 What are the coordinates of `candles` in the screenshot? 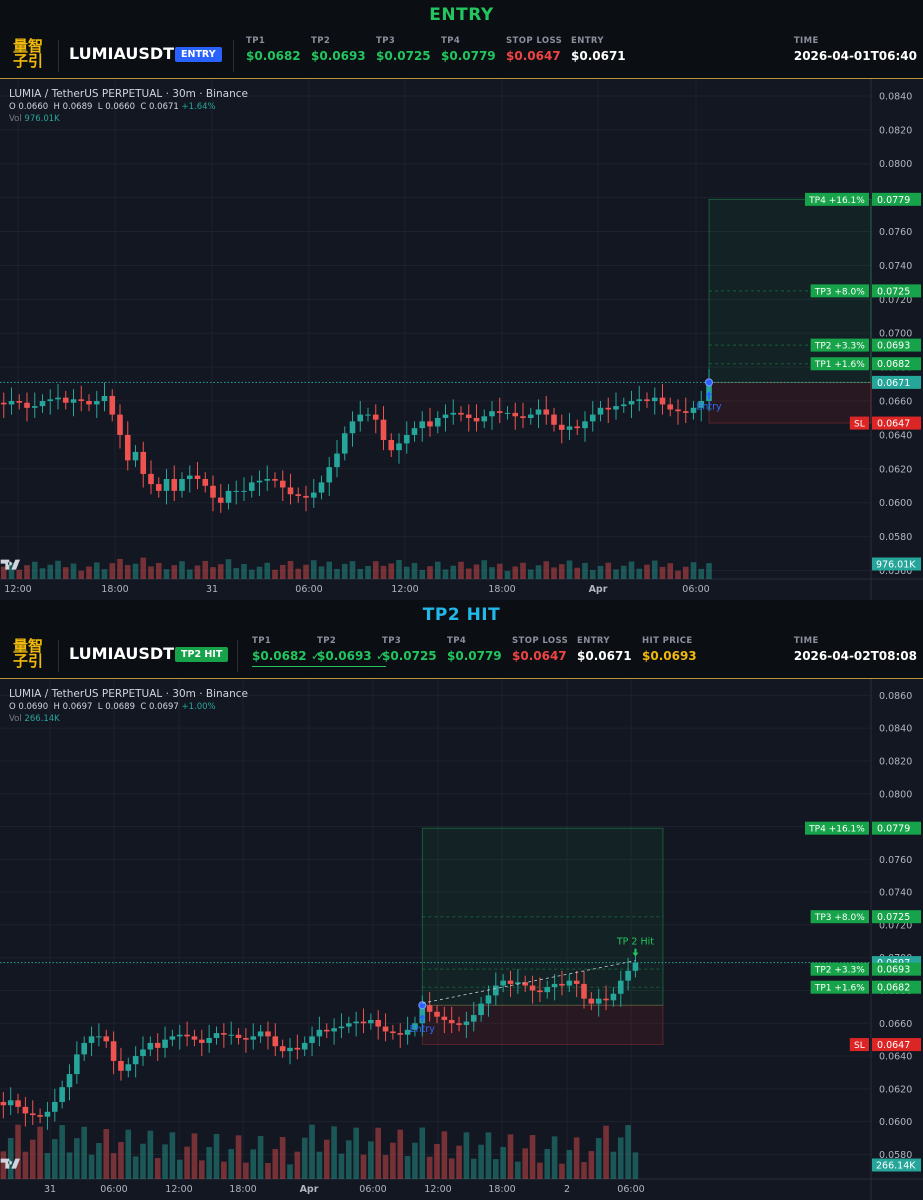 It's located at (356, 440).